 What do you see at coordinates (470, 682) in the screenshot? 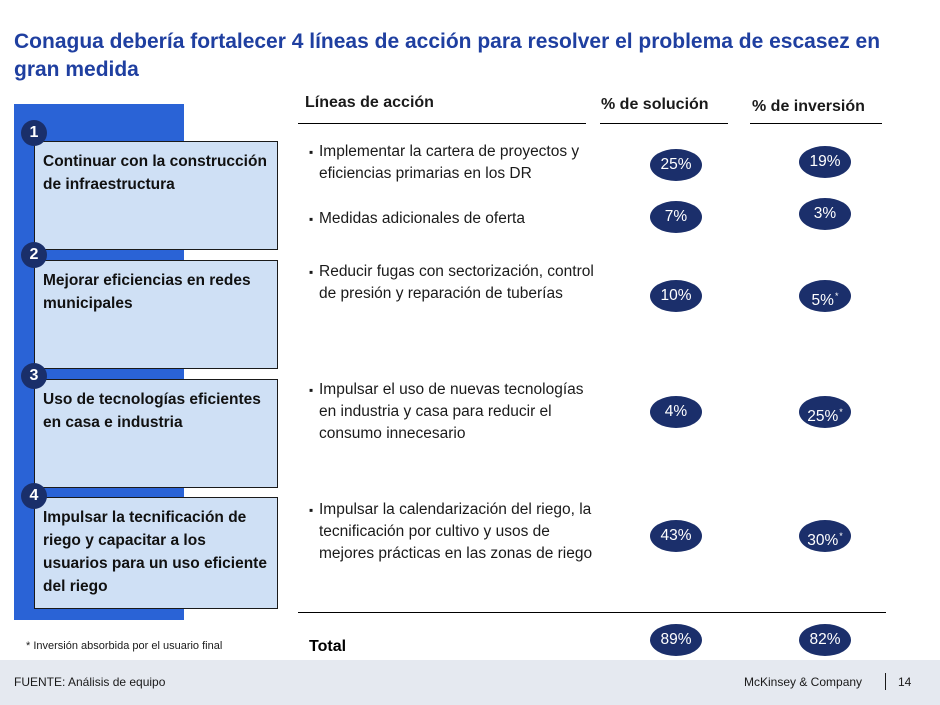
I see `footer-bar` at bounding box center [470, 682].